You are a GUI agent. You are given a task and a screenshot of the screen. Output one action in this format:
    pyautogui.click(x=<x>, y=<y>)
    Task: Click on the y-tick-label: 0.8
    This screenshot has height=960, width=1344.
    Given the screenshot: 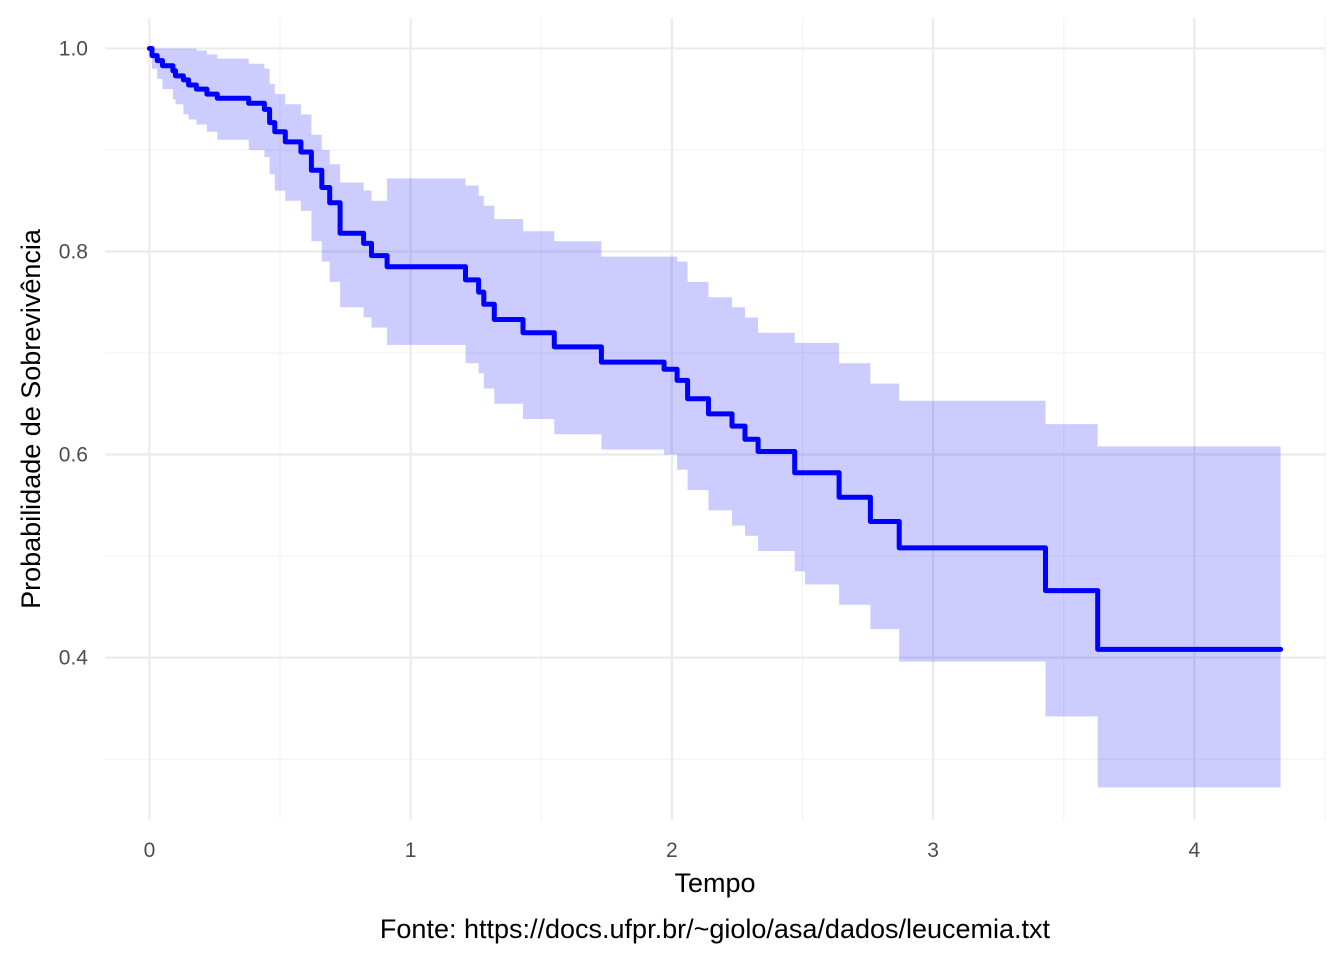 What is the action you would take?
    pyautogui.click(x=73, y=251)
    